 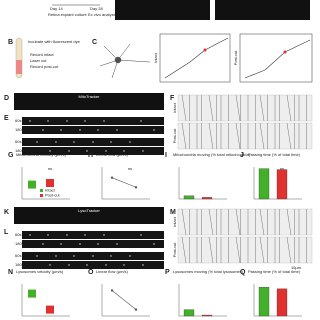 What do you see at coordinates (130, 168) in the screenshot?
I see `significance: ns` at bounding box center [130, 168].